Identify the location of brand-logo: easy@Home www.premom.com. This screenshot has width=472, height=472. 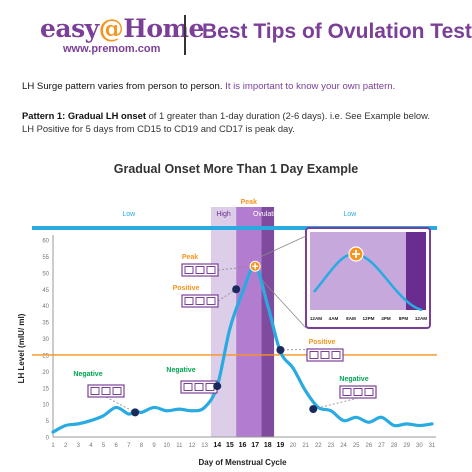
(122, 36).